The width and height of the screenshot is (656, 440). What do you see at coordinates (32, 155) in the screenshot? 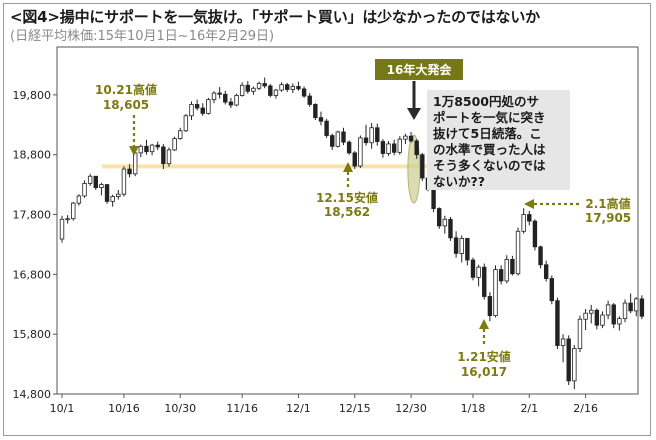
I see `y-tick-label: 18,800` at bounding box center [32, 155].